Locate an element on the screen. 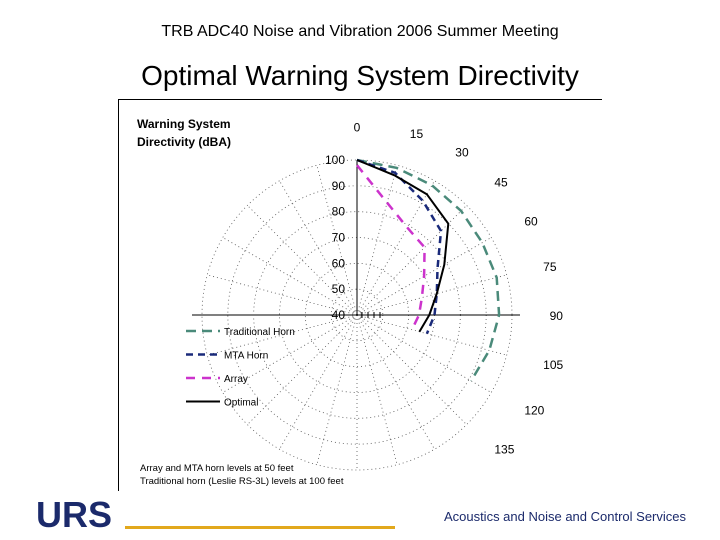 This screenshot has width=720, height=540. title-rule is located at coordinates (360, 99).